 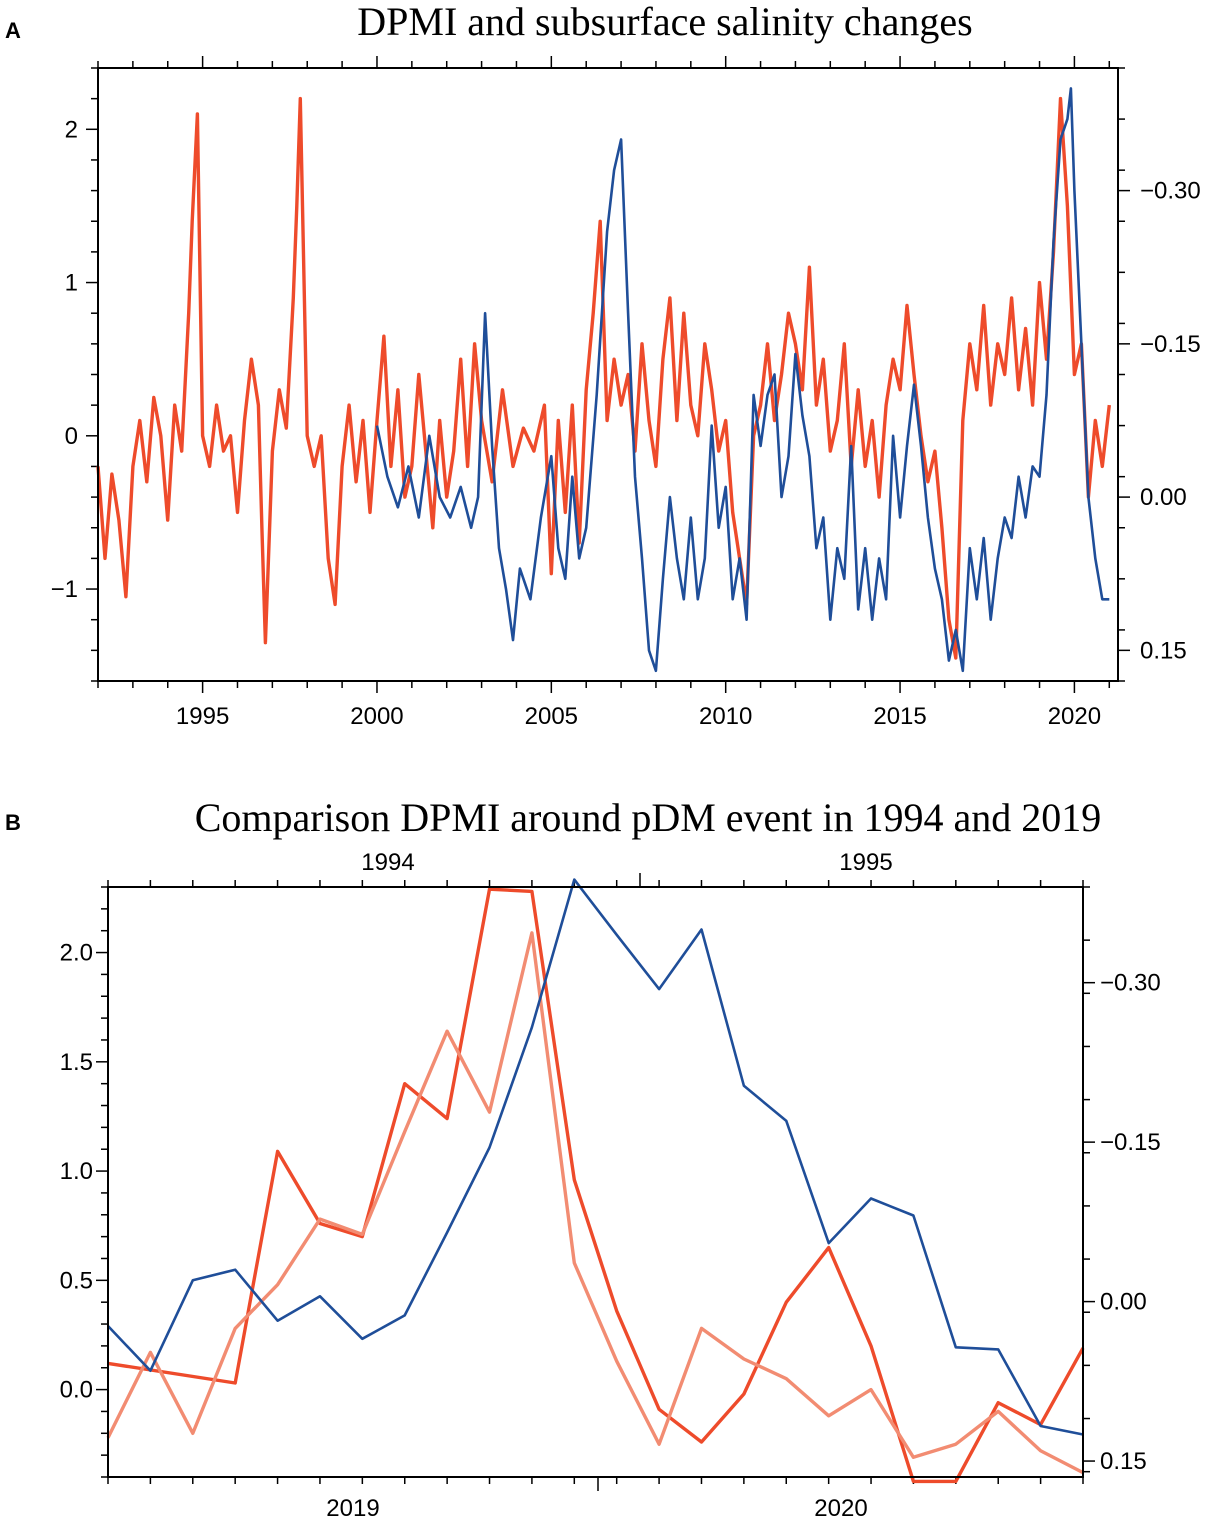 I want to click on chart-a-yleft-label: 2, so click(x=71, y=129).